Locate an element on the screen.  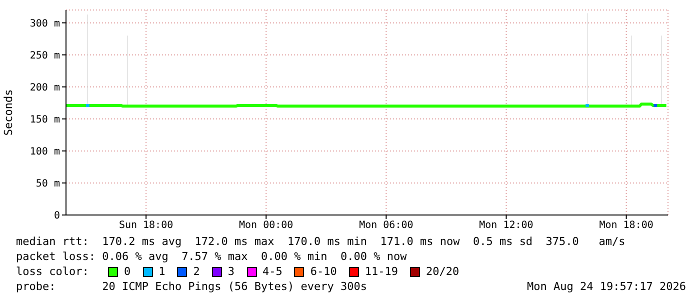
x-tick-label: Mon 00:00 is located at coordinates (266, 226).